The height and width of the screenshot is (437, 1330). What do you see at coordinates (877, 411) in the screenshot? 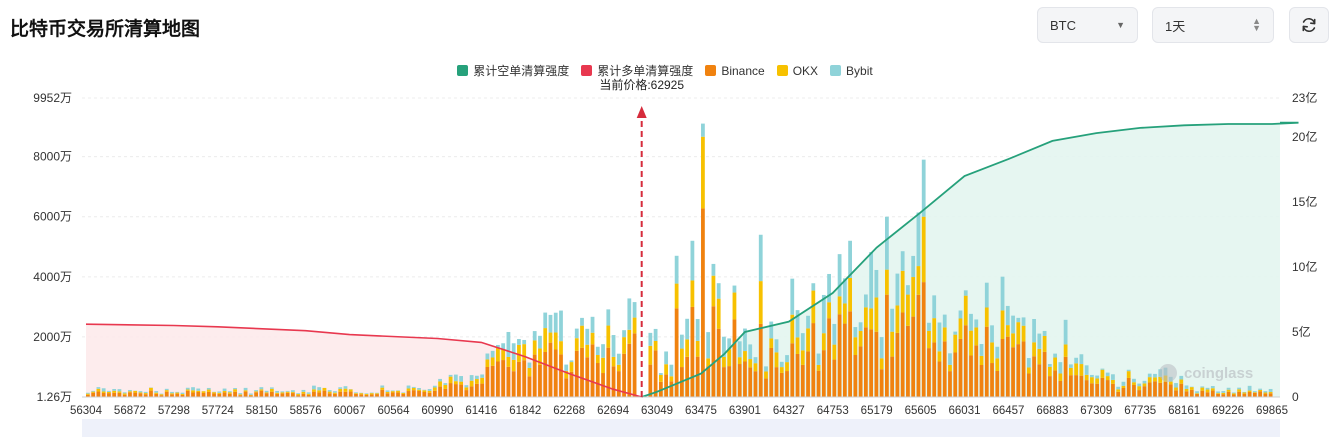
I see `x-tick-label: 65179` at bounding box center [877, 411].